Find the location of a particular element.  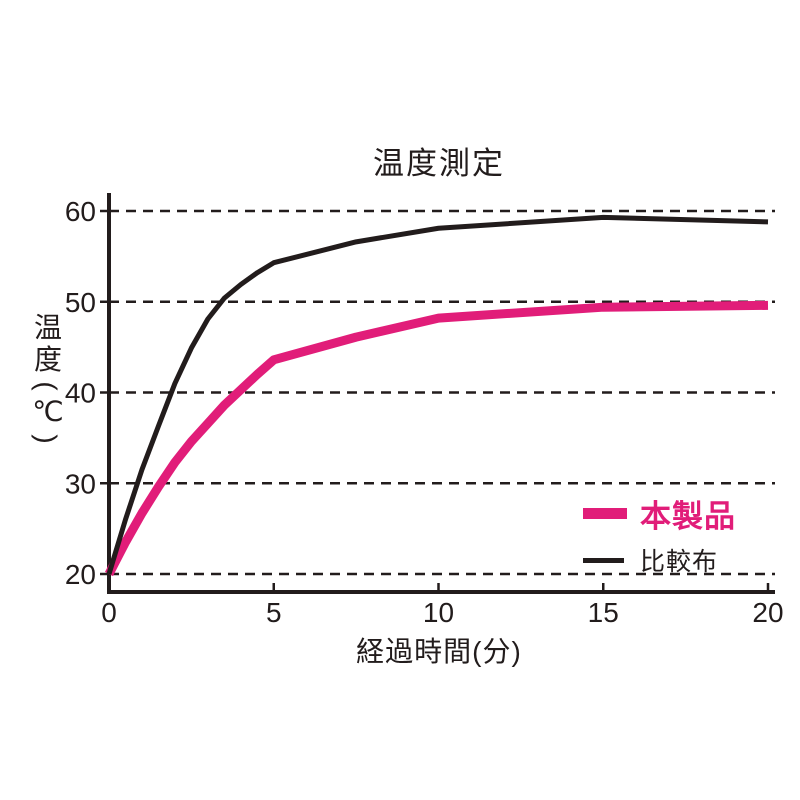

y-axis-label-char: 温 is located at coordinates (47, 327).